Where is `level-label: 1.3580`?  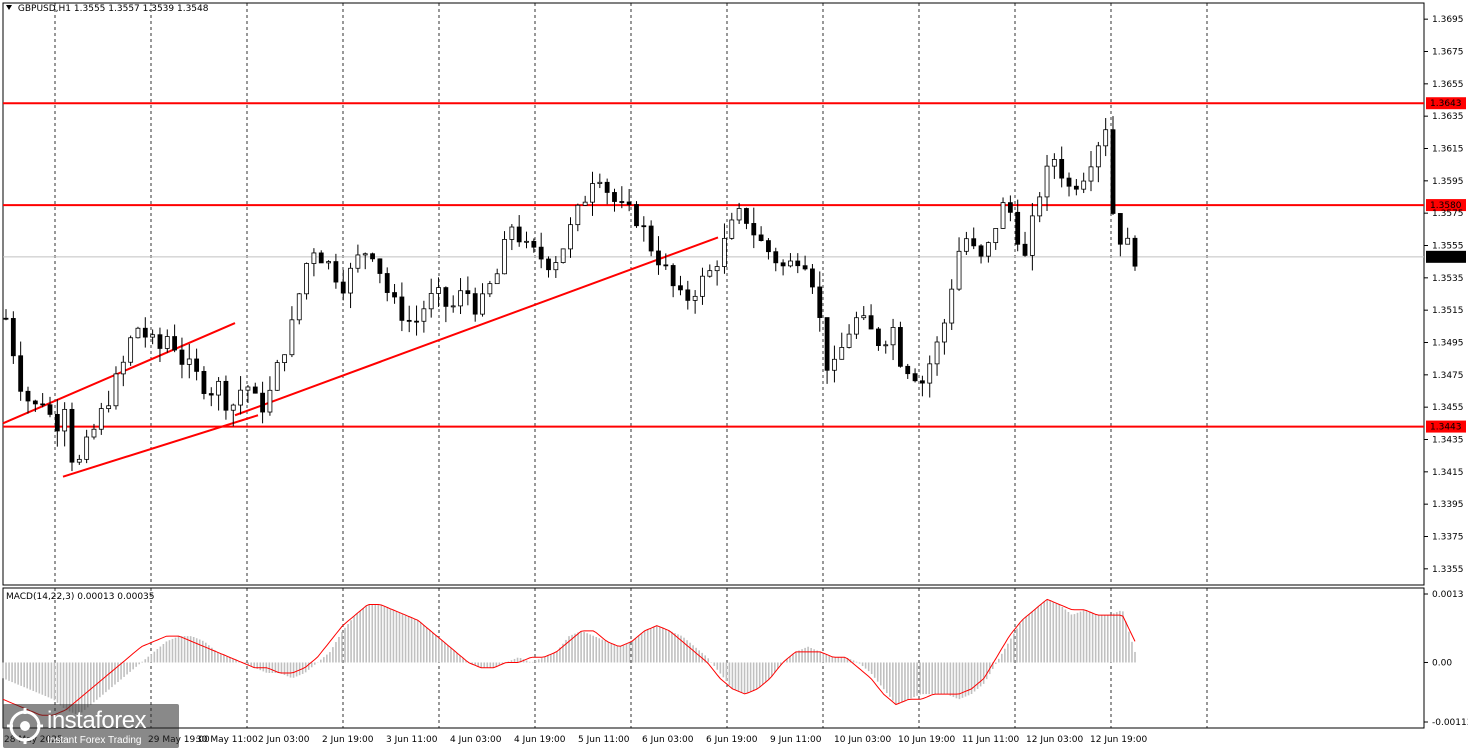
level-label: 1.3580 is located at coordinates (1446, 206).